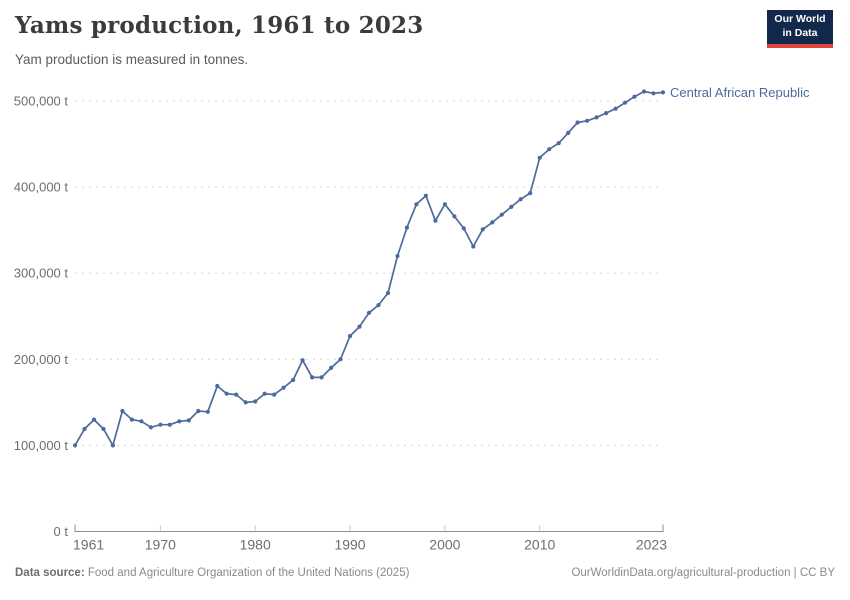 This screenshot has width=850, height=600. What do you see at coordinates (50, 573) in the screenshot?
I see `data-source-label: Data source:` at bounding box center [50, 573].